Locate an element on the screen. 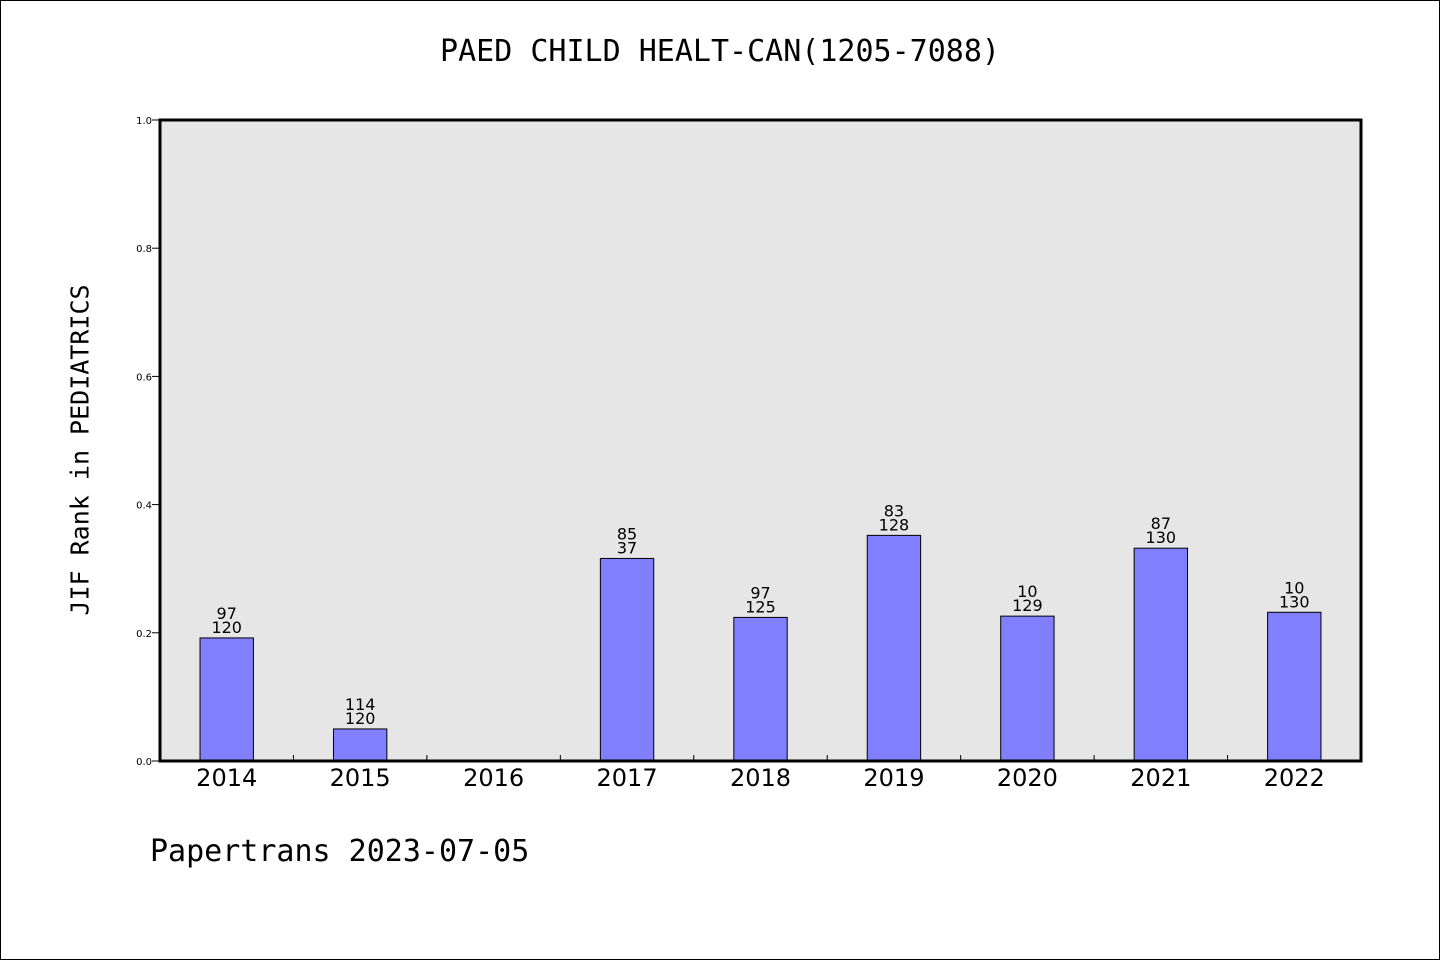 This screenshot has width=1440, height=960. x-tick-label: 2020 is located at coordinates (1027, 778).